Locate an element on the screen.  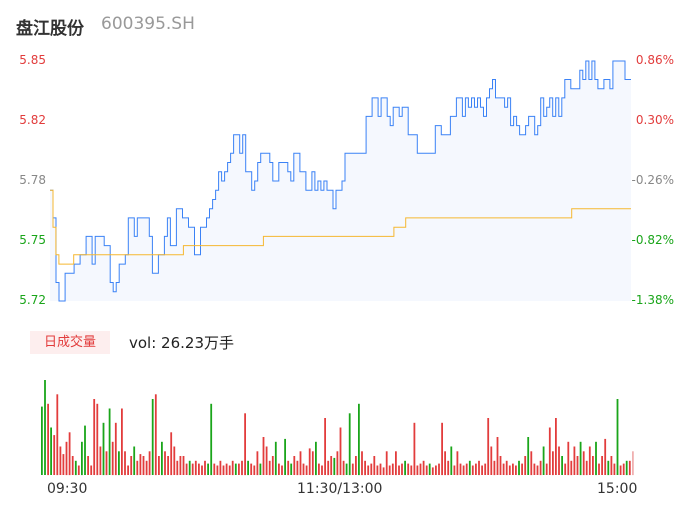
time-label-close: 15:00 is located at coordinates (617, 489).